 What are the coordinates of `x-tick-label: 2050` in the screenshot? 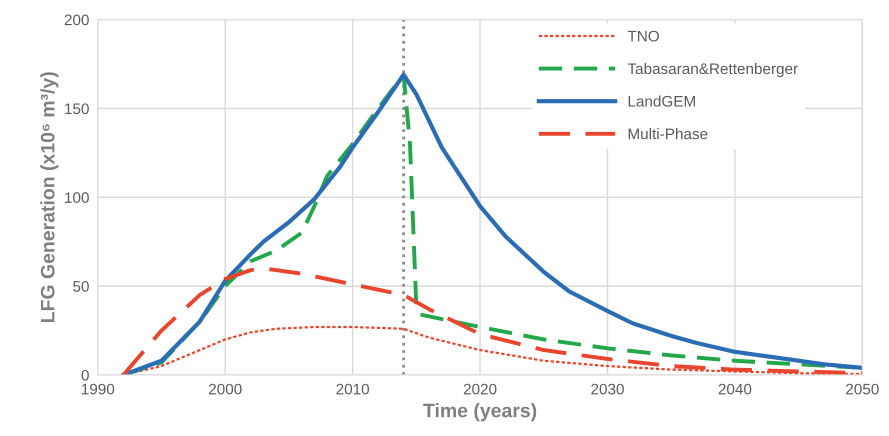 It's located at (862, 389).